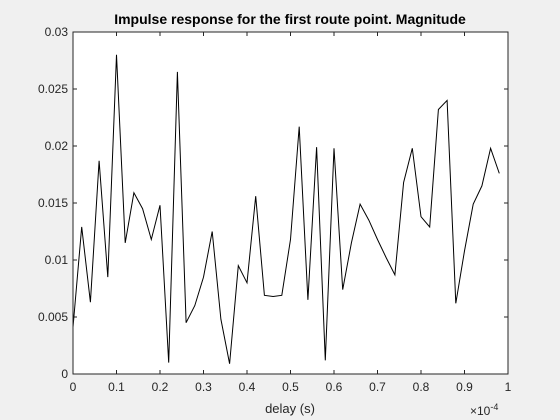  What do you see at coordinates (57, 146) in the screenshot?
I see `y-tick-label: 0.02` at bounding box center [57, 146].